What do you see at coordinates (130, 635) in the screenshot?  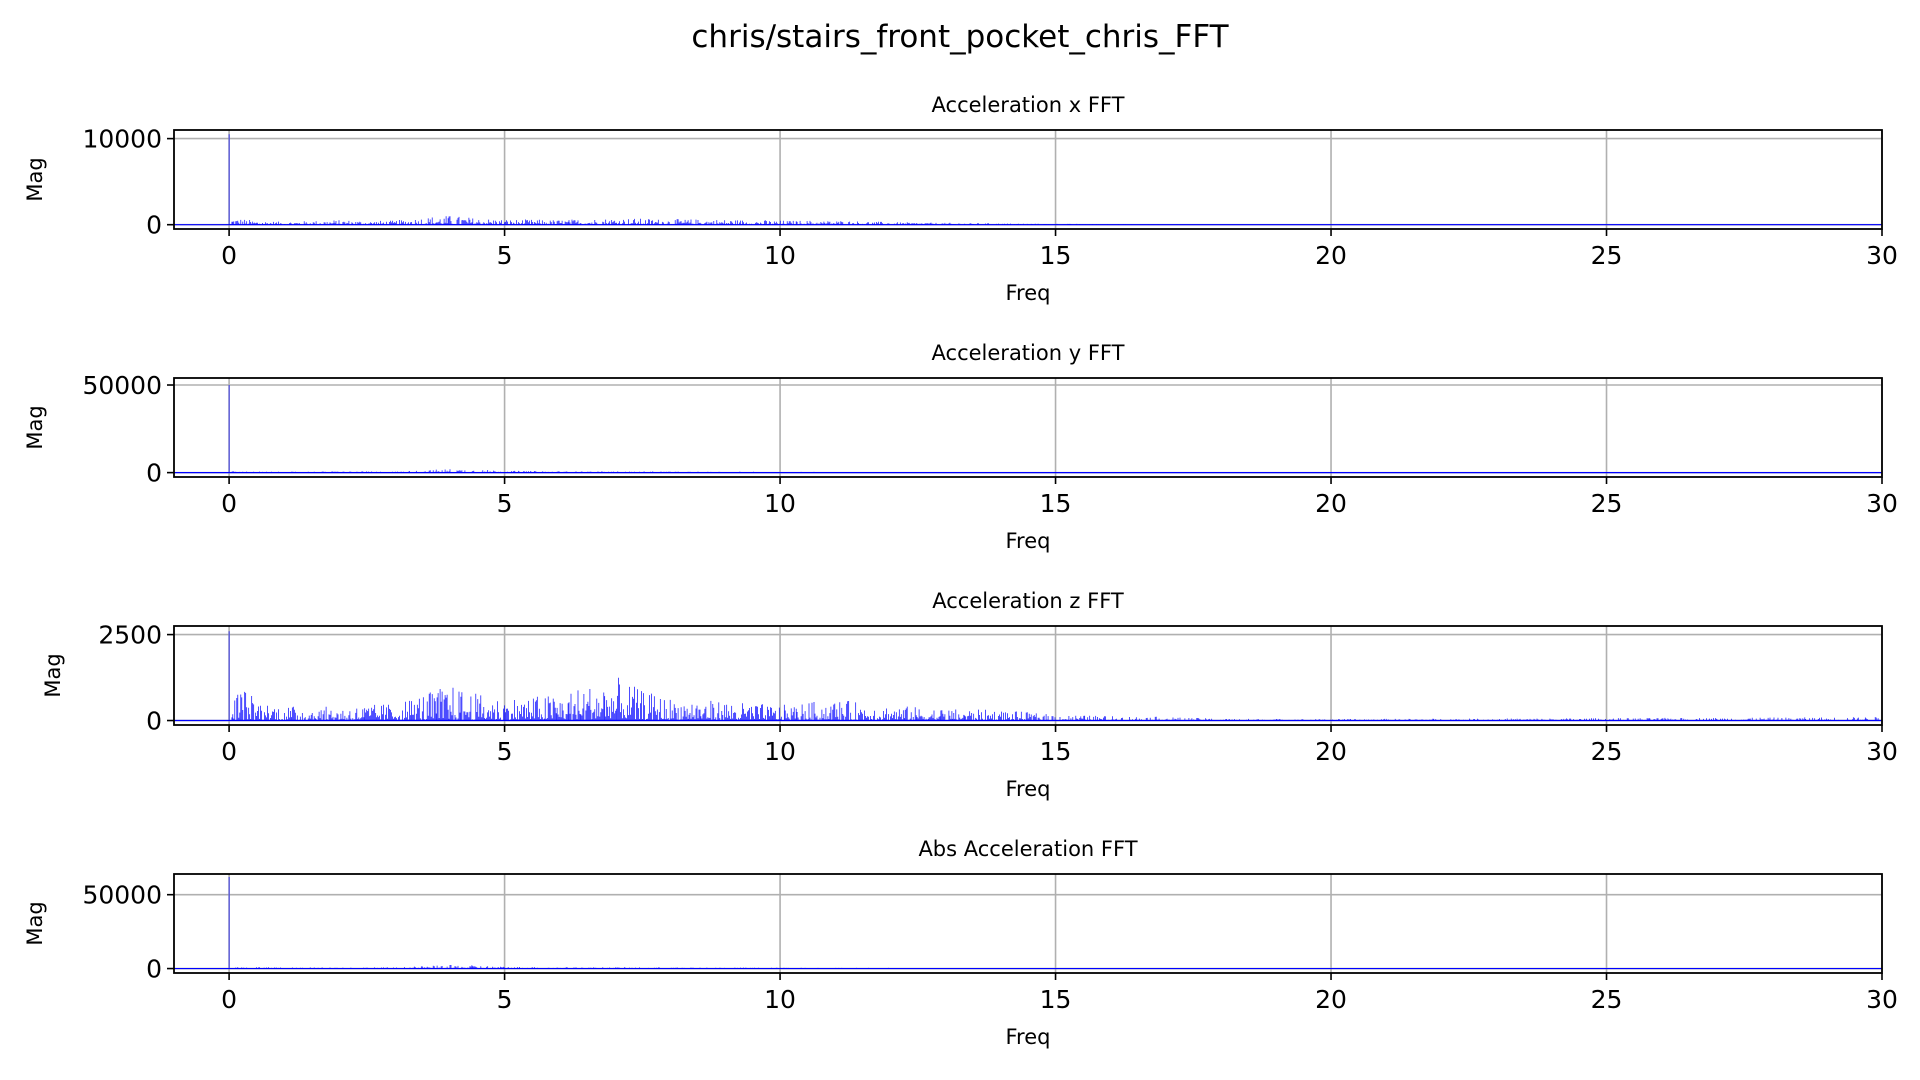 I see `y-tick-label: 2500` at bounding box center [130, 635].